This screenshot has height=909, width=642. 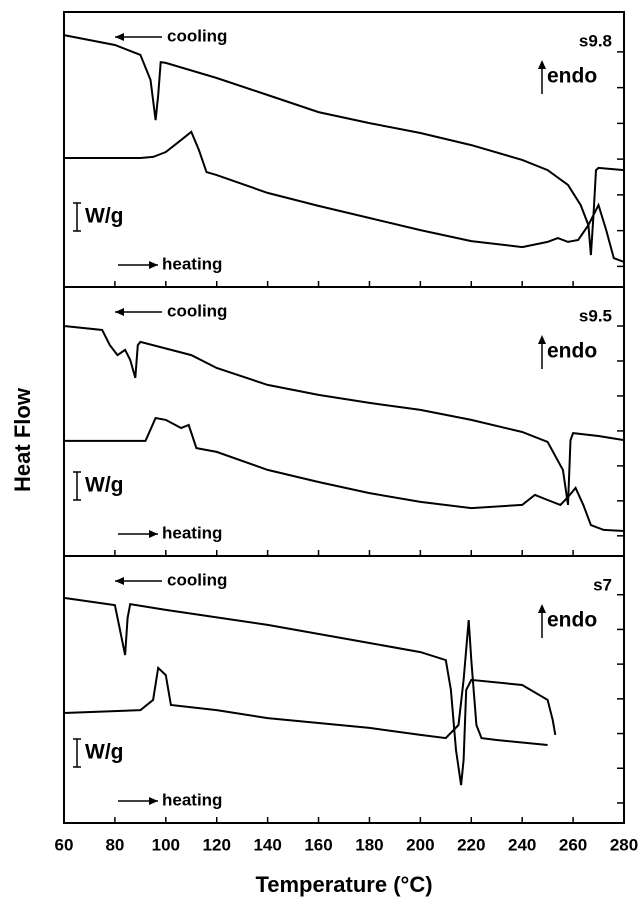 What do you see at coordinates (595, 40) in the screenshot?
I see `sample-label: s9.8` at bounding box center [595, 40].